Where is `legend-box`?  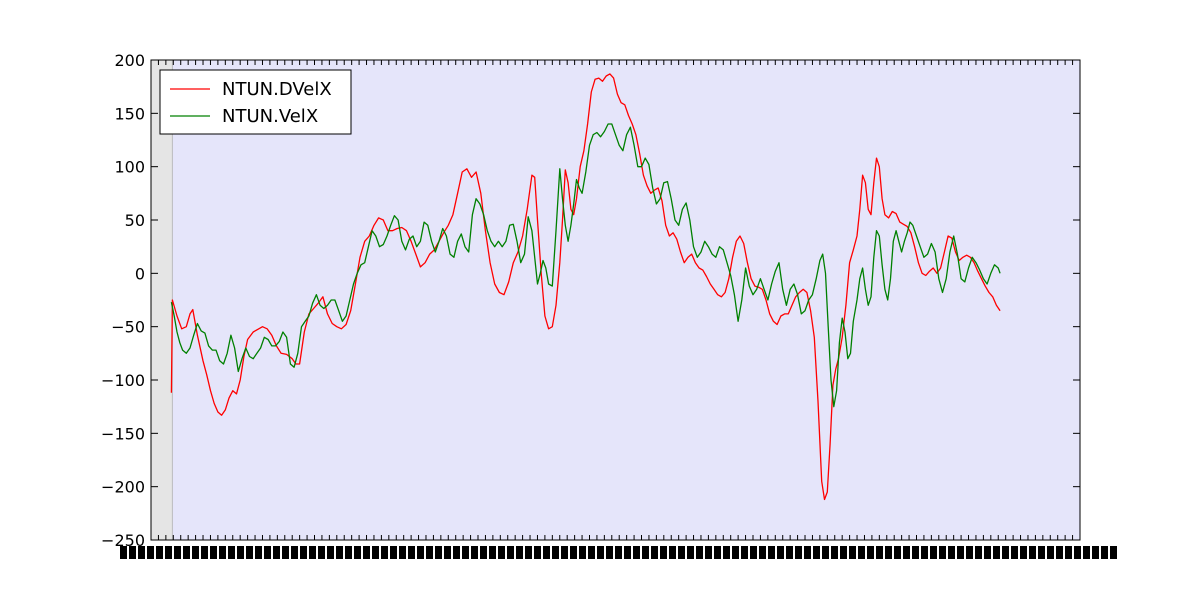 legend-box is located at coordinates (255, 102).